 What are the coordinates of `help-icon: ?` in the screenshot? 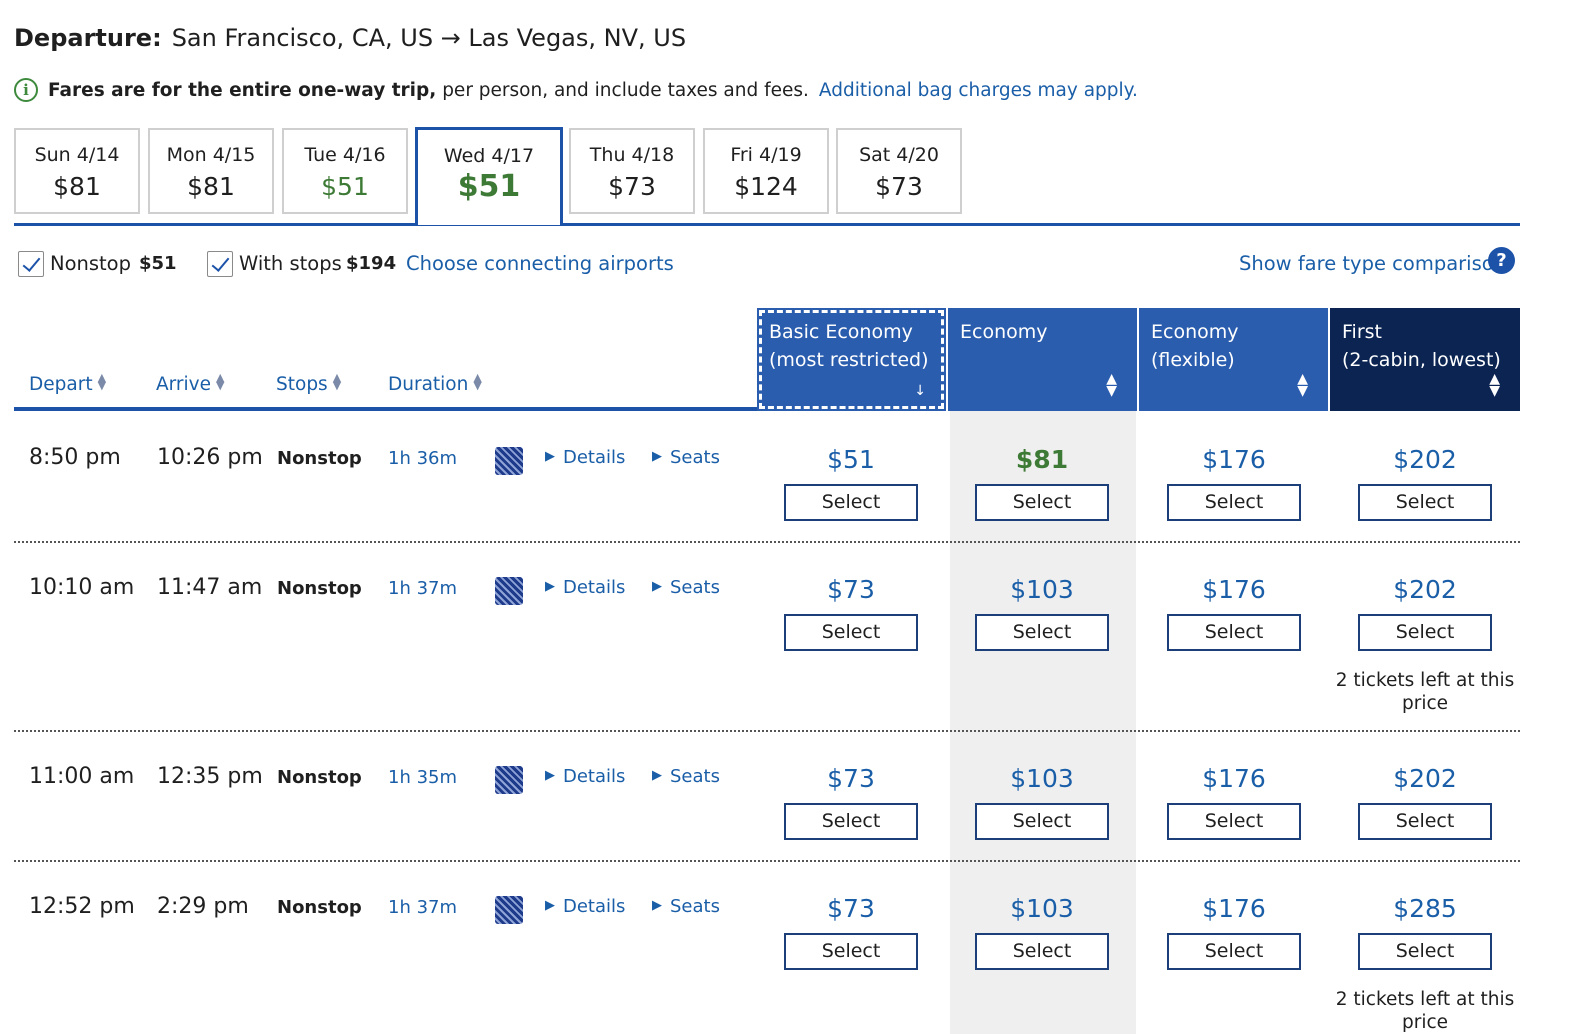 It's located at (1501, 260).